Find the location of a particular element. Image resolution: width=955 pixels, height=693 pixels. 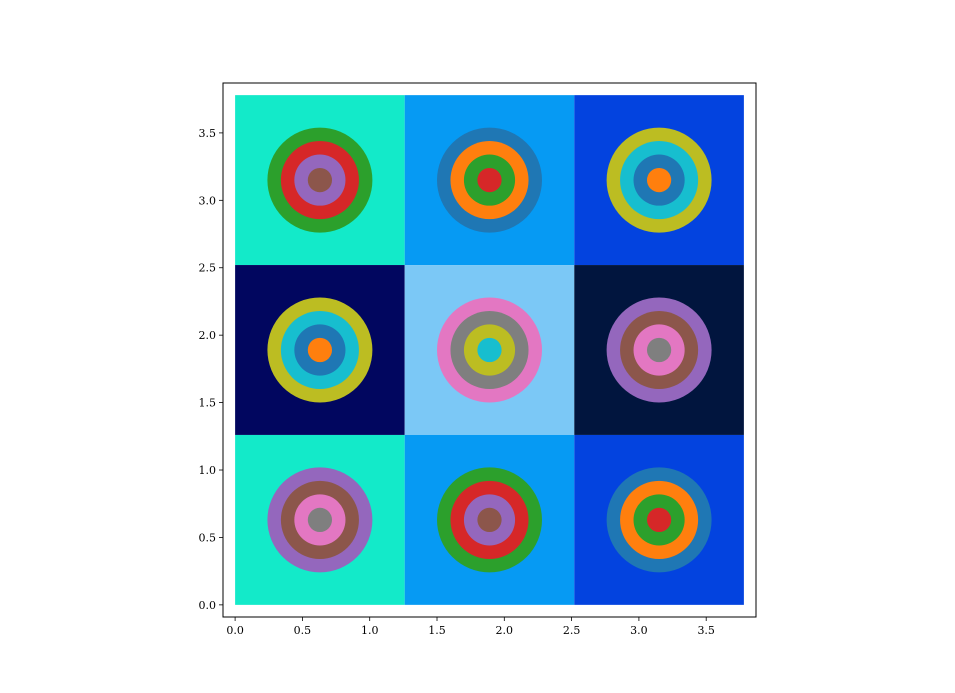

ring-3-r2c2 is located at coordinates (659, 520).